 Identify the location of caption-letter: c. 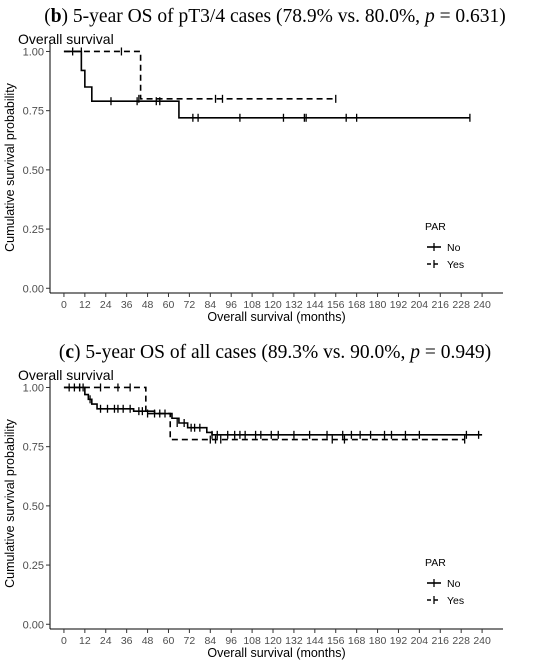
(69, 352).